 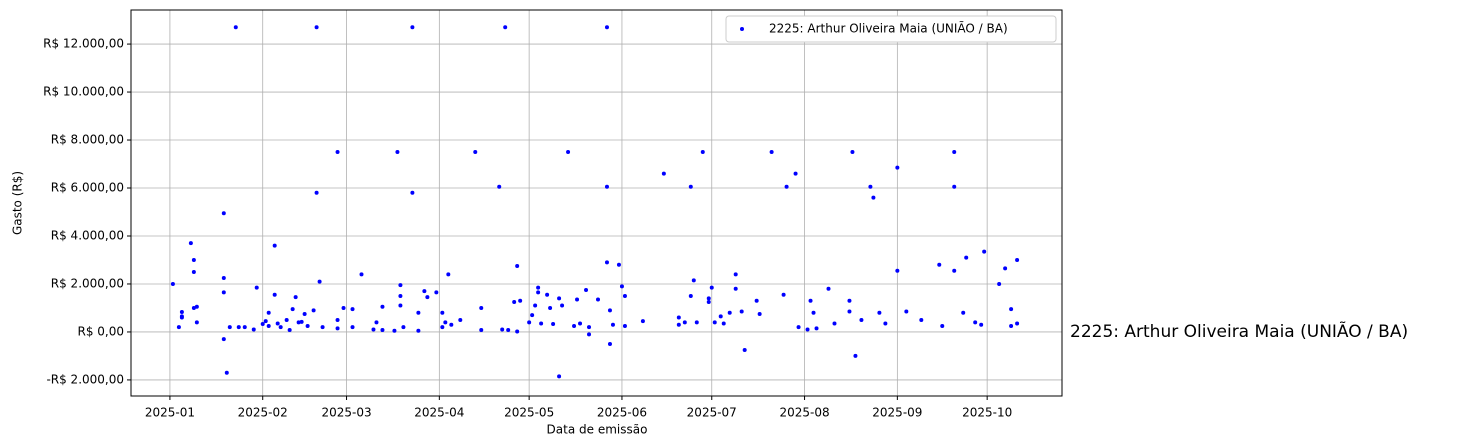 I want to click on y-tick-label: R$ 8.000,00, so click(x=87, y=140).